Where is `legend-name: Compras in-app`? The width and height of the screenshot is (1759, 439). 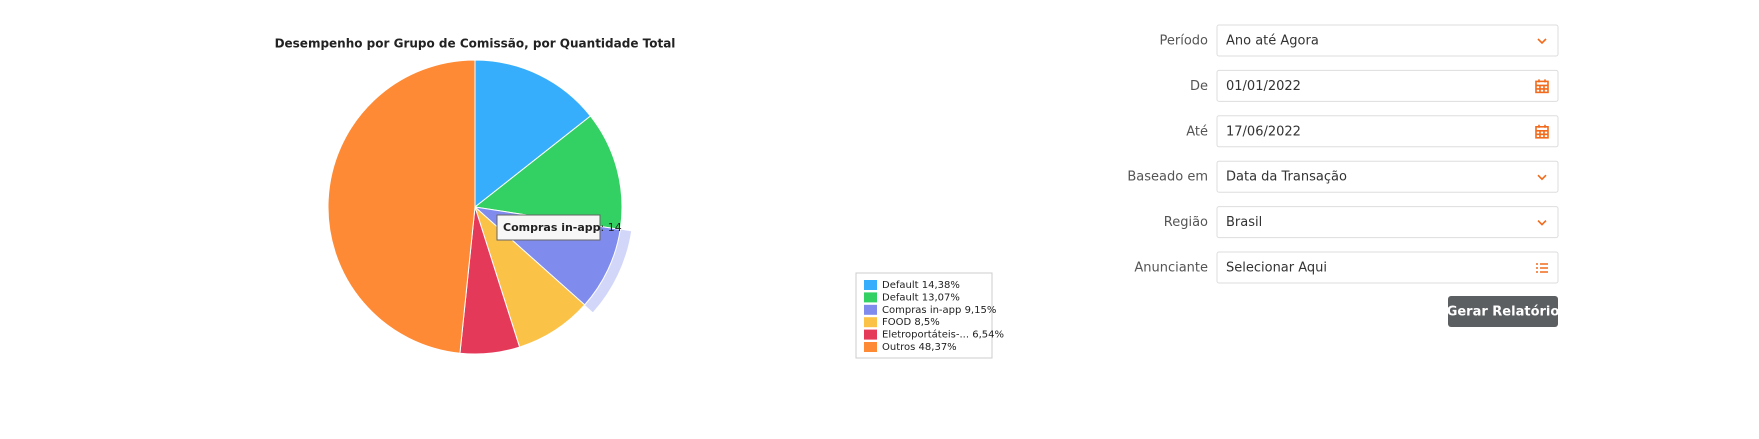
legend-name: Compras in-app is located at coordinates (921, 310).